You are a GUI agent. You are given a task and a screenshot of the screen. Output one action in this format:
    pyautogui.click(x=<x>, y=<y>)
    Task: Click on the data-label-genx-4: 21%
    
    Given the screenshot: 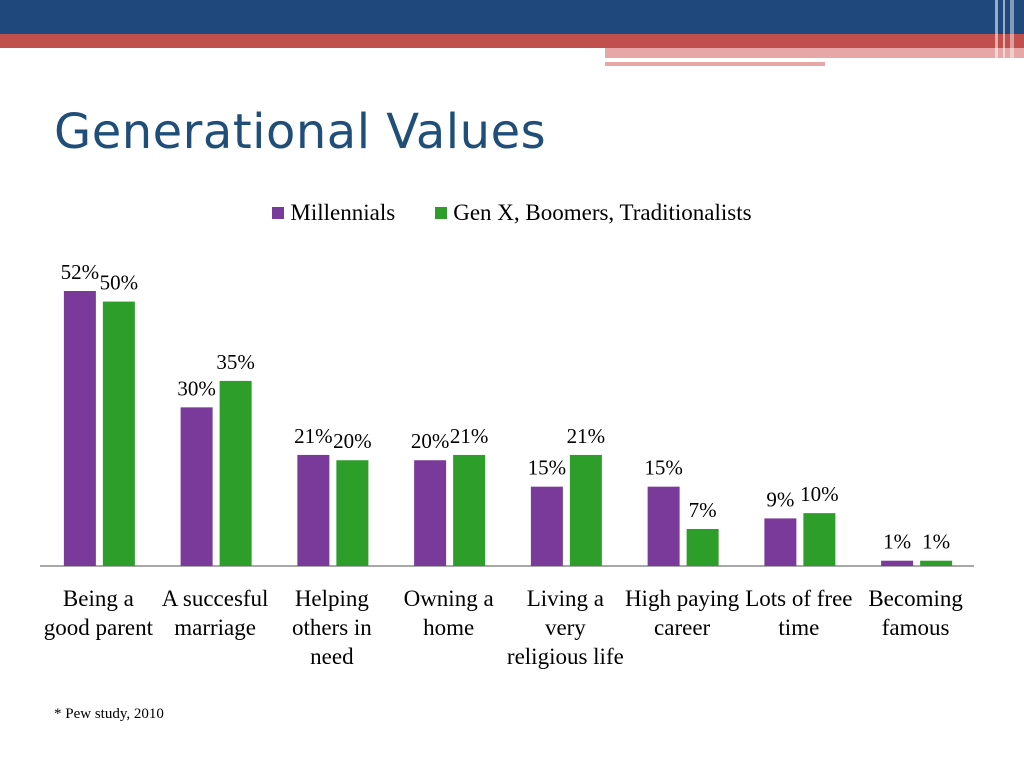 What is the action you would take?
    pyautogui.click(x=586, y=436)
    